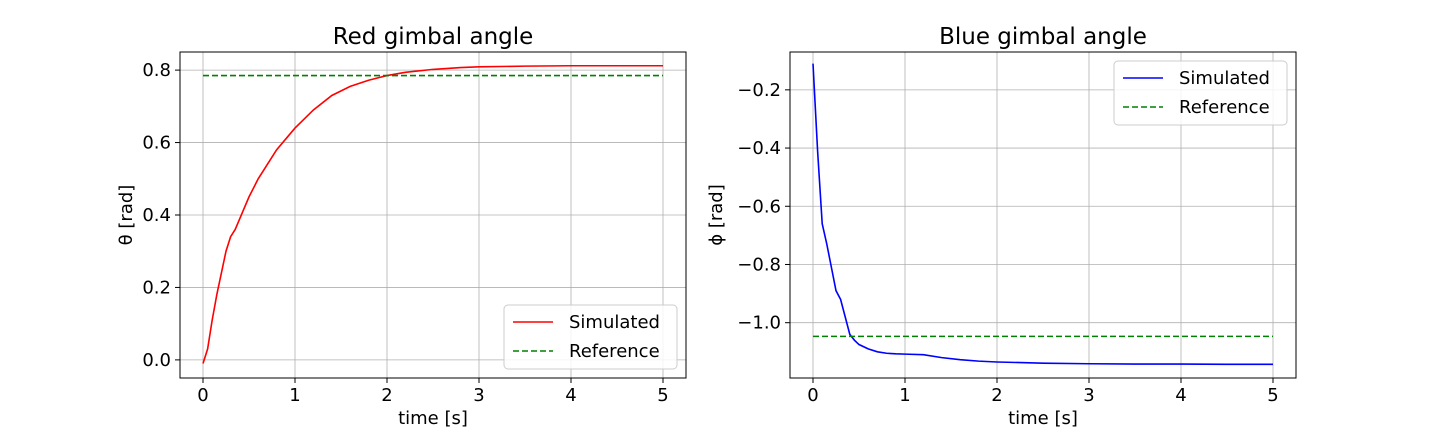  I want to click on y-tick-label: 0.6, so click(156, 143).